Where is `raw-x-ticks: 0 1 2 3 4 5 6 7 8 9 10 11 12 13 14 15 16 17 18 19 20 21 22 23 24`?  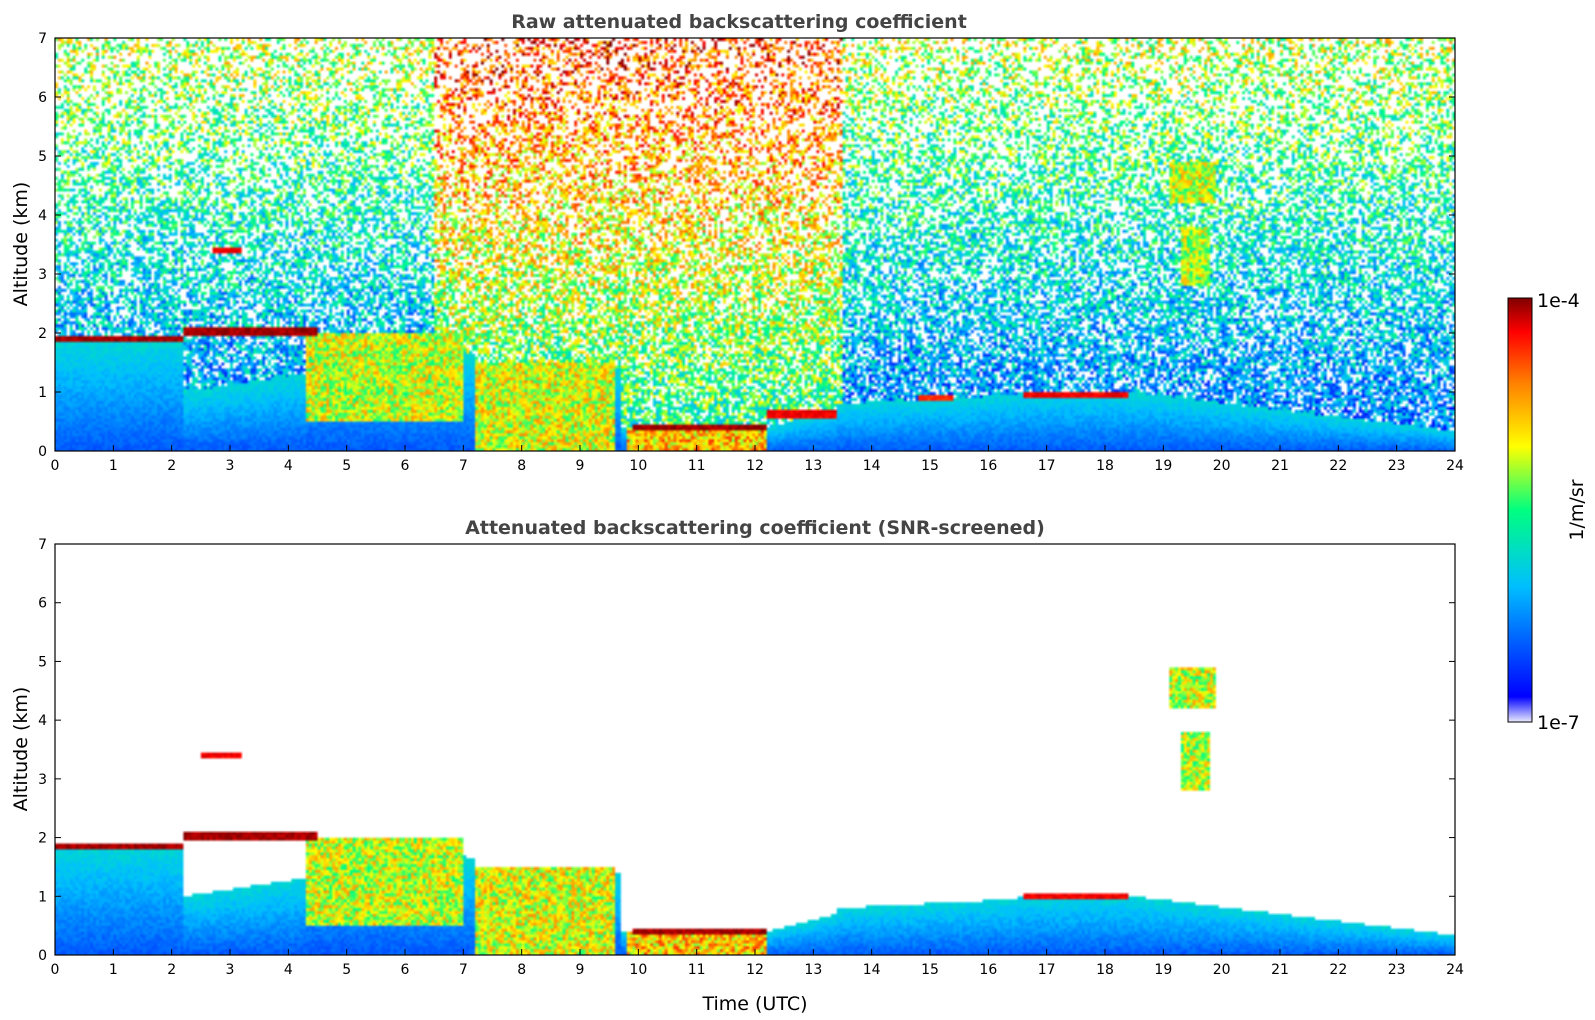 raw-x-ticks: 0 1 2 3 4 5 6 7 8 9 10 11 12 13 14 15 16 17 18 19 20 21 22 23 24 is located at coordinates (757, 459).